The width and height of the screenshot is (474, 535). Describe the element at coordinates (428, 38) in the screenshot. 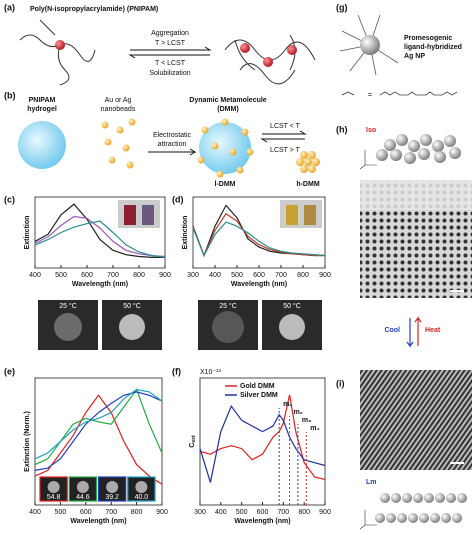

I see `label: Promesogenic` at that location.